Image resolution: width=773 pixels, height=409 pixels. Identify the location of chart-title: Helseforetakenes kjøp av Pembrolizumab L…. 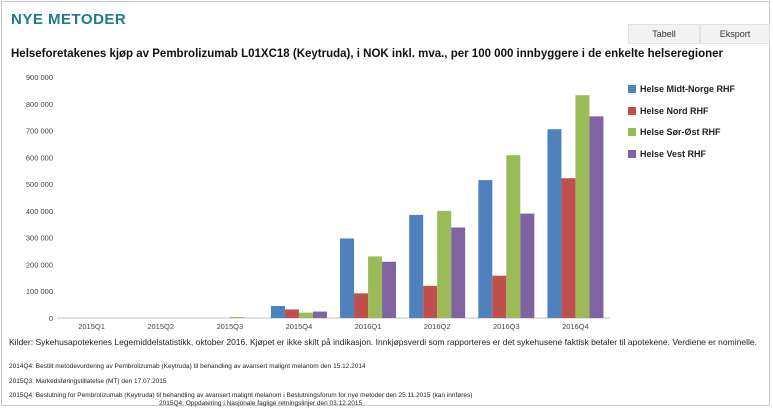
(367, 54).